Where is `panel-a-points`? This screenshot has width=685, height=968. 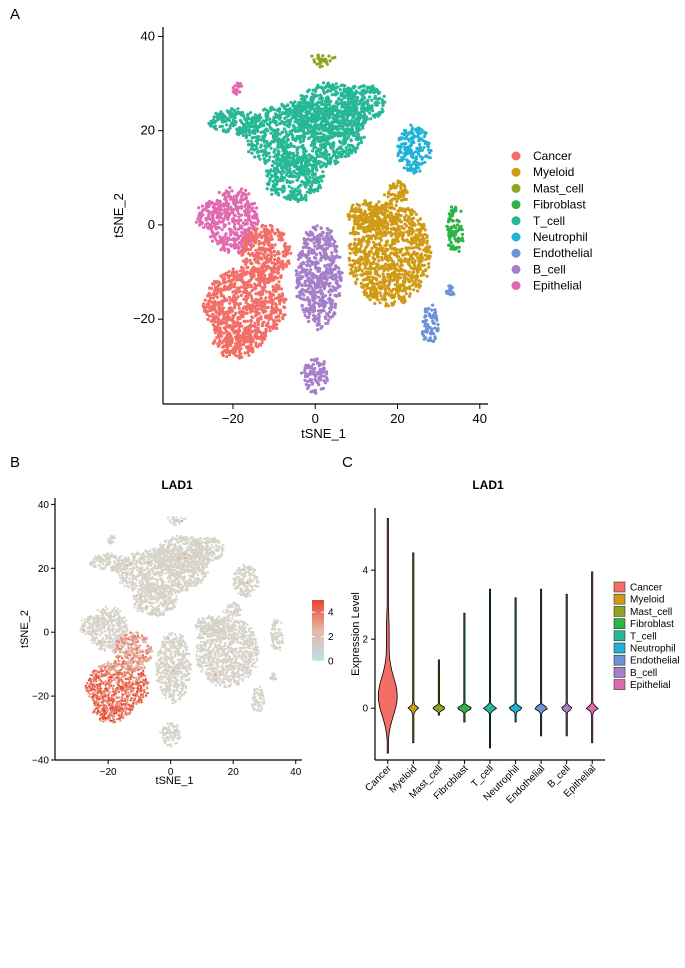
panel-a-points is located at coordinates (329, 224).